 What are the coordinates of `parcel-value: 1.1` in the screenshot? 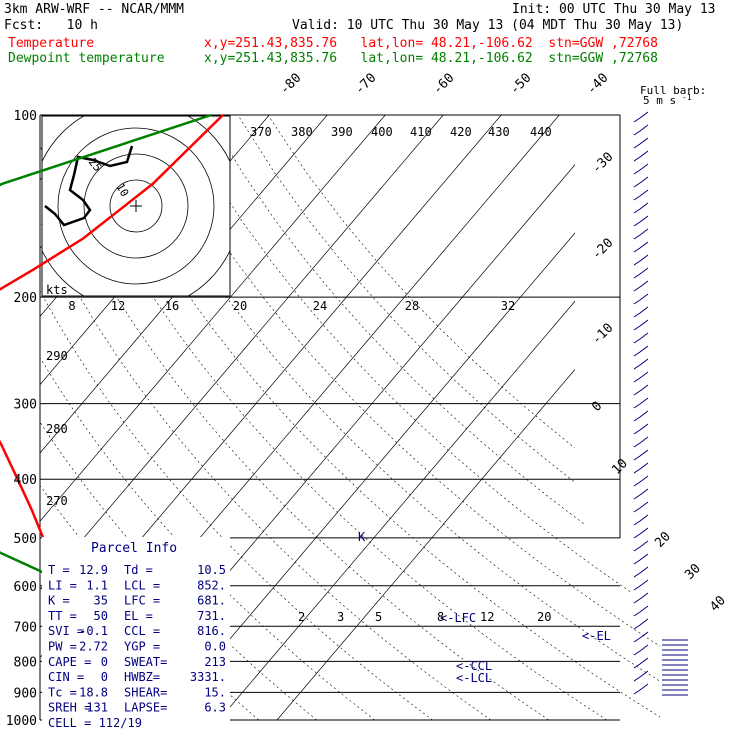 It's located at (97, 585).